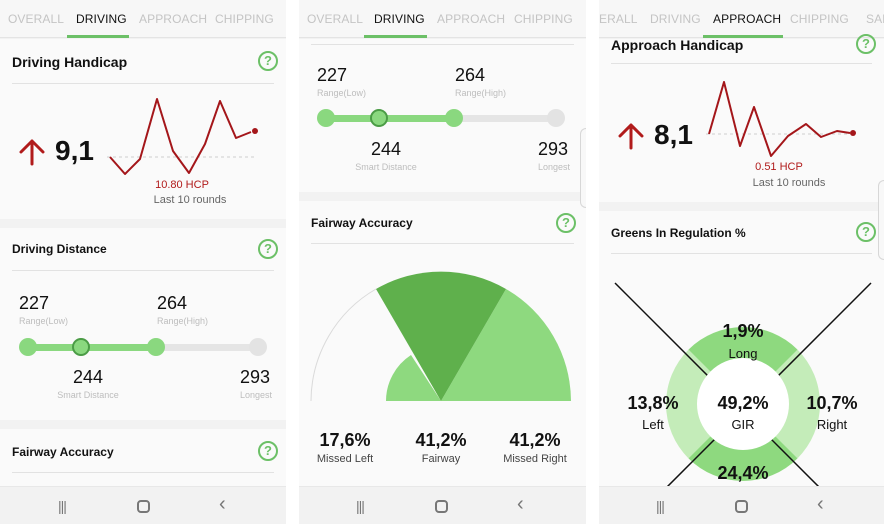 This screenshot has height=524, width=884. I want to click on gir-left-label: Left, so click(653, 424).